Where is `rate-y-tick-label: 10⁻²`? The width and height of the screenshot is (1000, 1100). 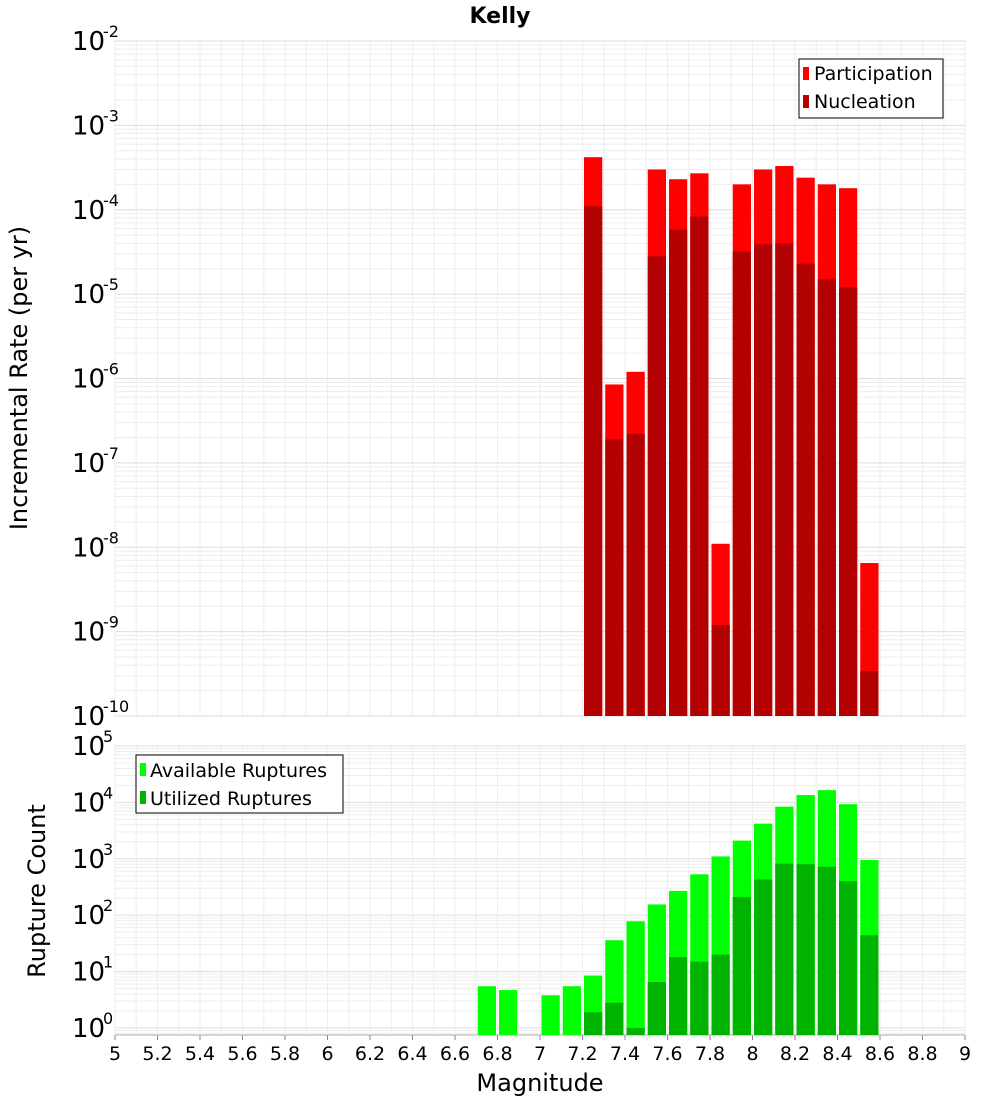 rate-y-tick-label: 10⁻² is located at coordinates (95, 39).